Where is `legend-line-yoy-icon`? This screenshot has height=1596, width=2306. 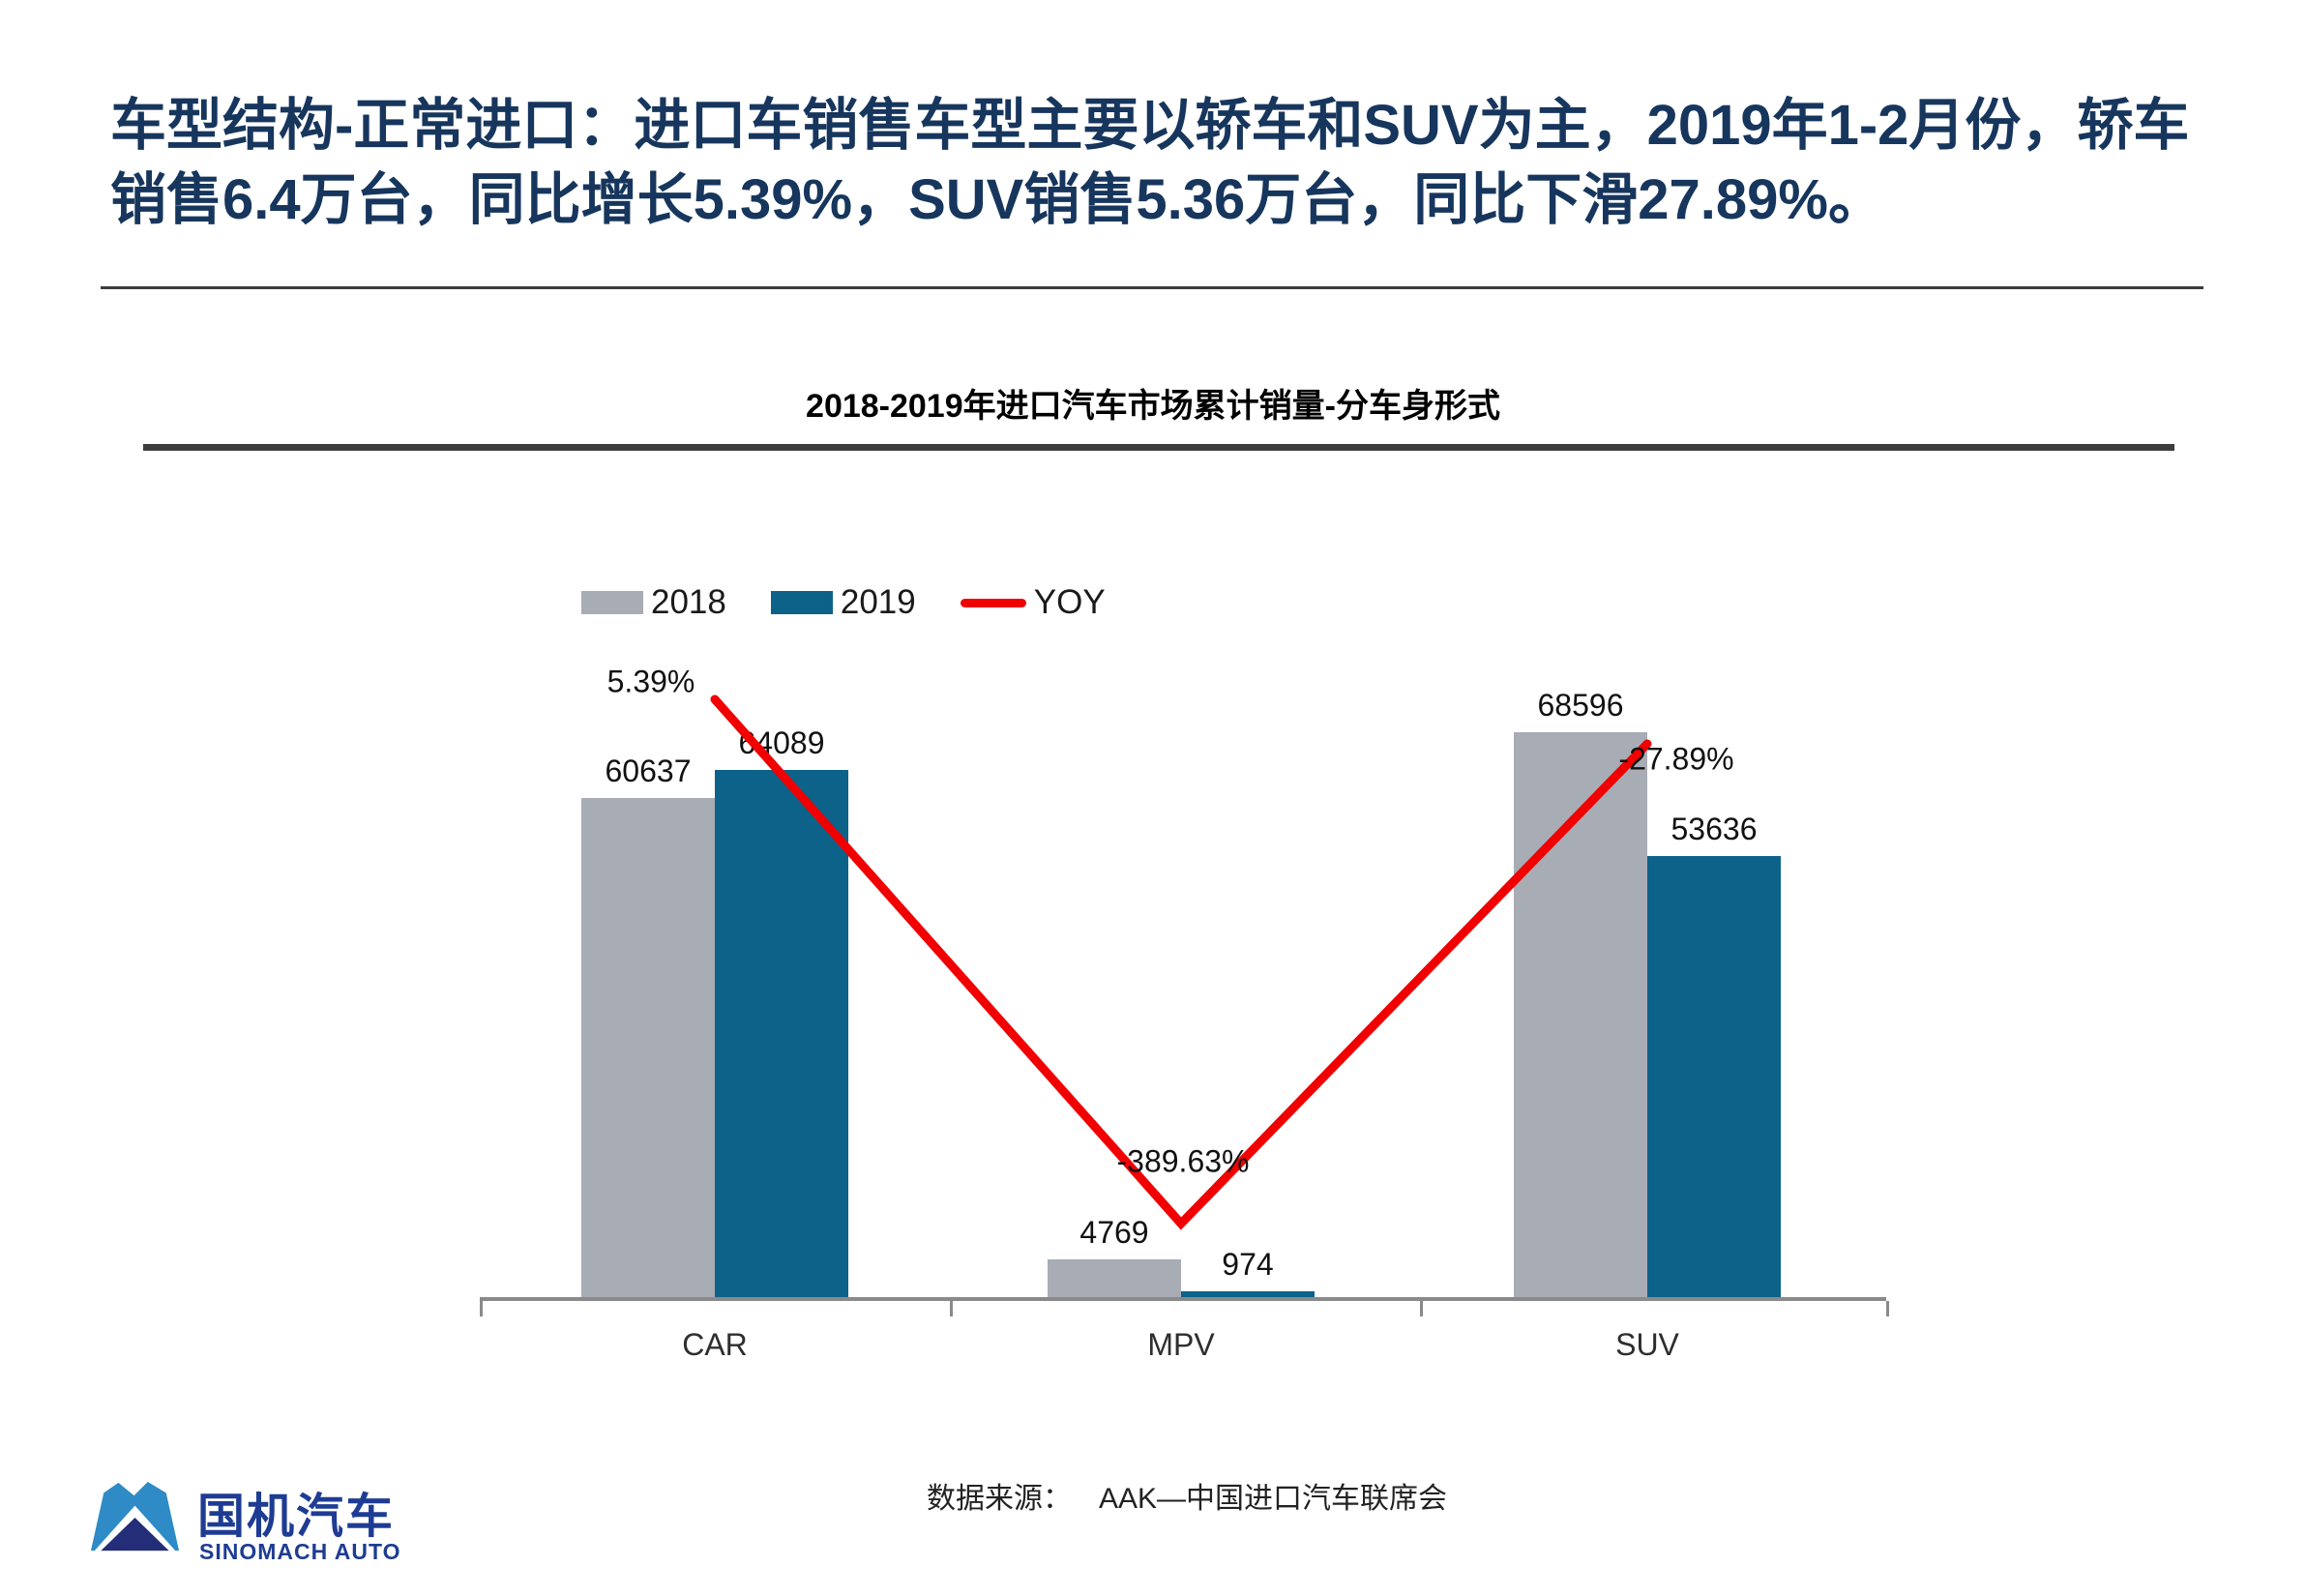 legend-line-yoy-icon is located at coordinates (993, 602).